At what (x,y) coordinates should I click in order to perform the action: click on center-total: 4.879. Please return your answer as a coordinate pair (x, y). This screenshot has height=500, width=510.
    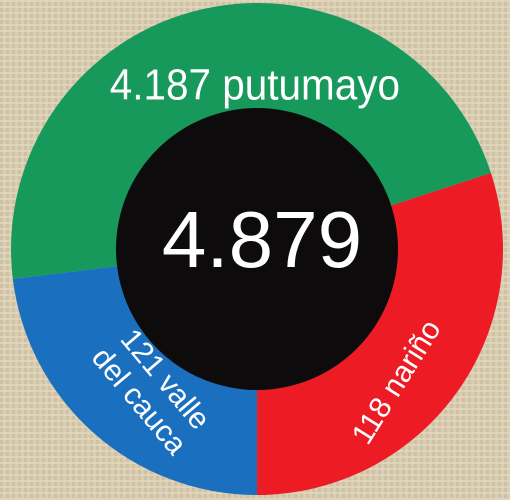
    Looking at the image, I should click on (262, 239).